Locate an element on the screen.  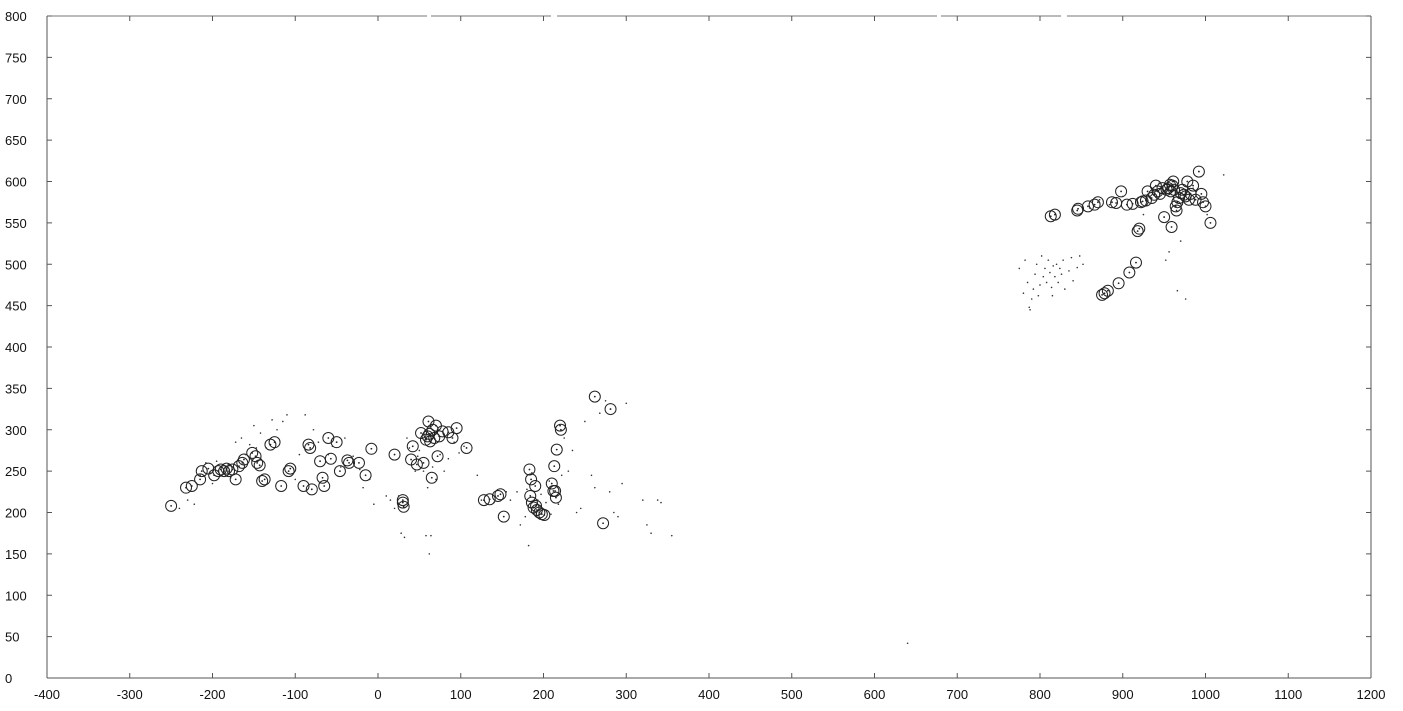
y-tick-label: 350 is located at coordinates (16, 388).